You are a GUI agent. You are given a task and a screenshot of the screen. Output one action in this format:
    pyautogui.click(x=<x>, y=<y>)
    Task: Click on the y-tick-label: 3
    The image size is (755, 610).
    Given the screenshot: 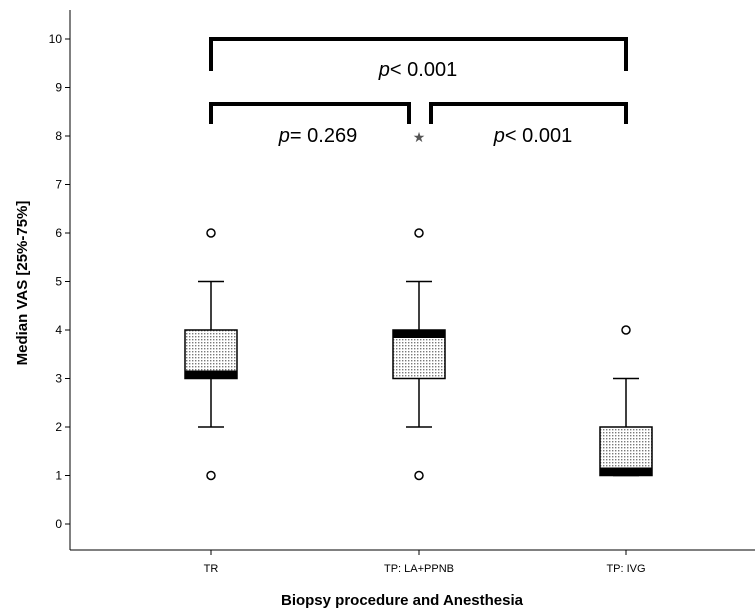 What is the action you would take?
    pyautogui.click(x=58, y=379)
    